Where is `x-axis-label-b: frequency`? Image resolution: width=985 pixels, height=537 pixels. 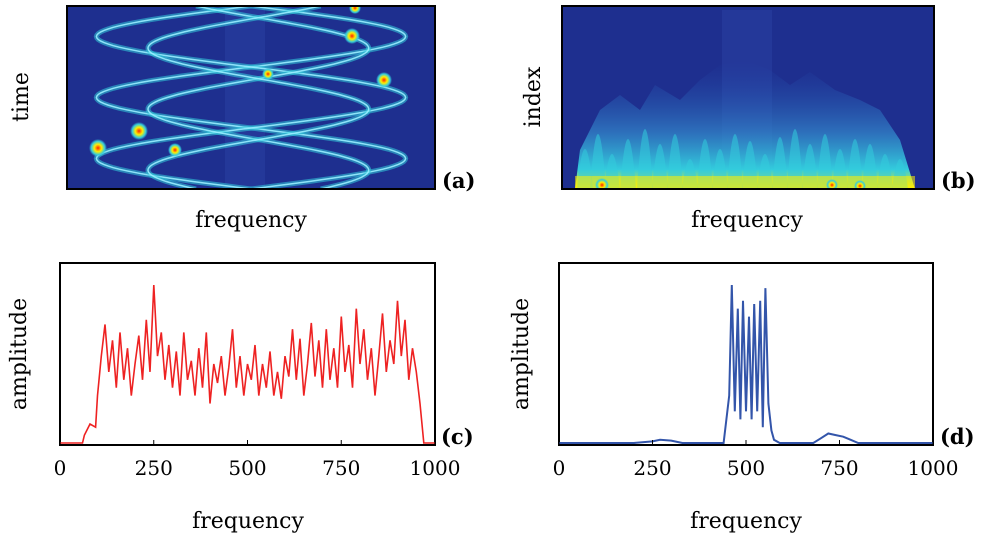
x-axis-label-b: frequency is located at coordinates (747, 220).